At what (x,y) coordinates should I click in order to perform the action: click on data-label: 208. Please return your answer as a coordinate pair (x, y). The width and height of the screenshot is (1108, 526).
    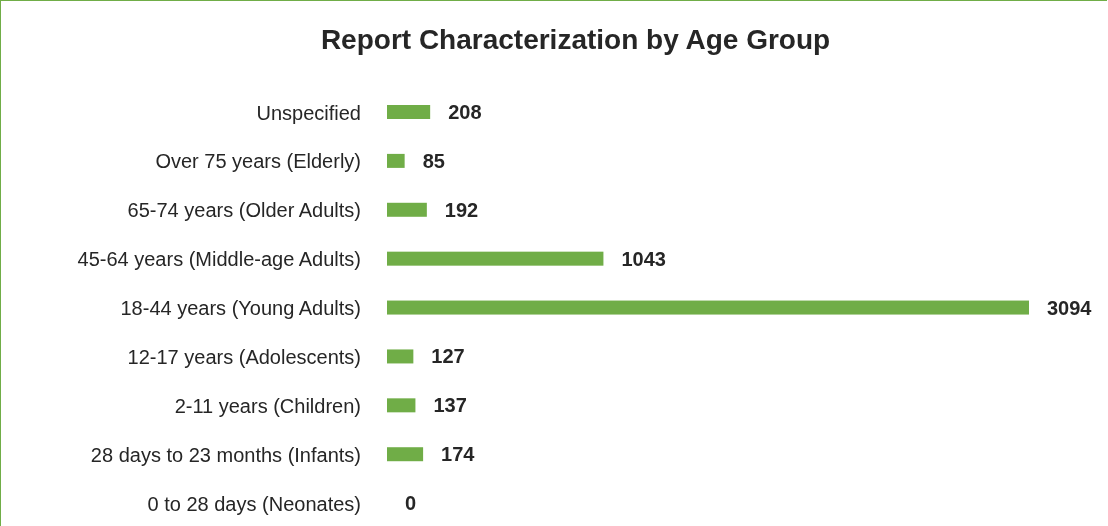
    Looking at the image, I should click on (465, 112).